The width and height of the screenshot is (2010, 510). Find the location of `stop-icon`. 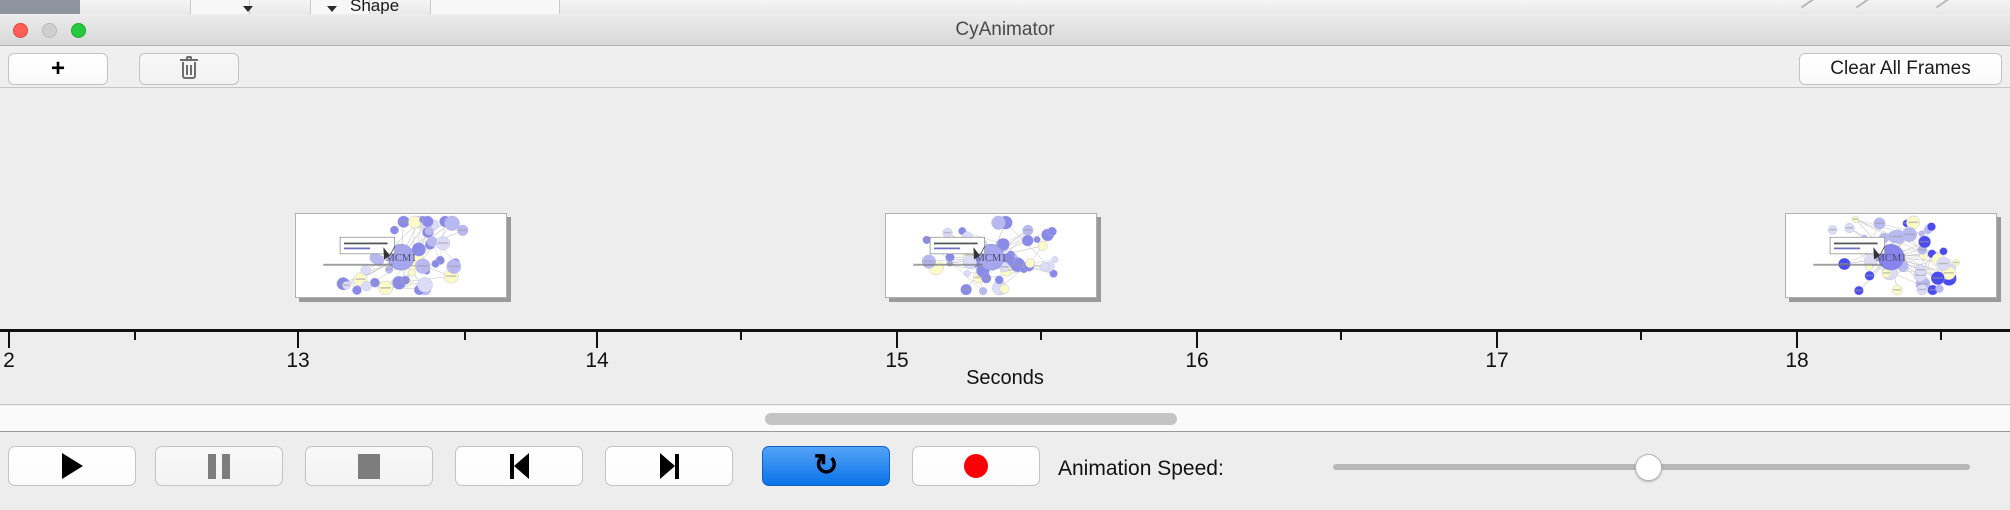

stop-icon is located at coordinates (369, 466).